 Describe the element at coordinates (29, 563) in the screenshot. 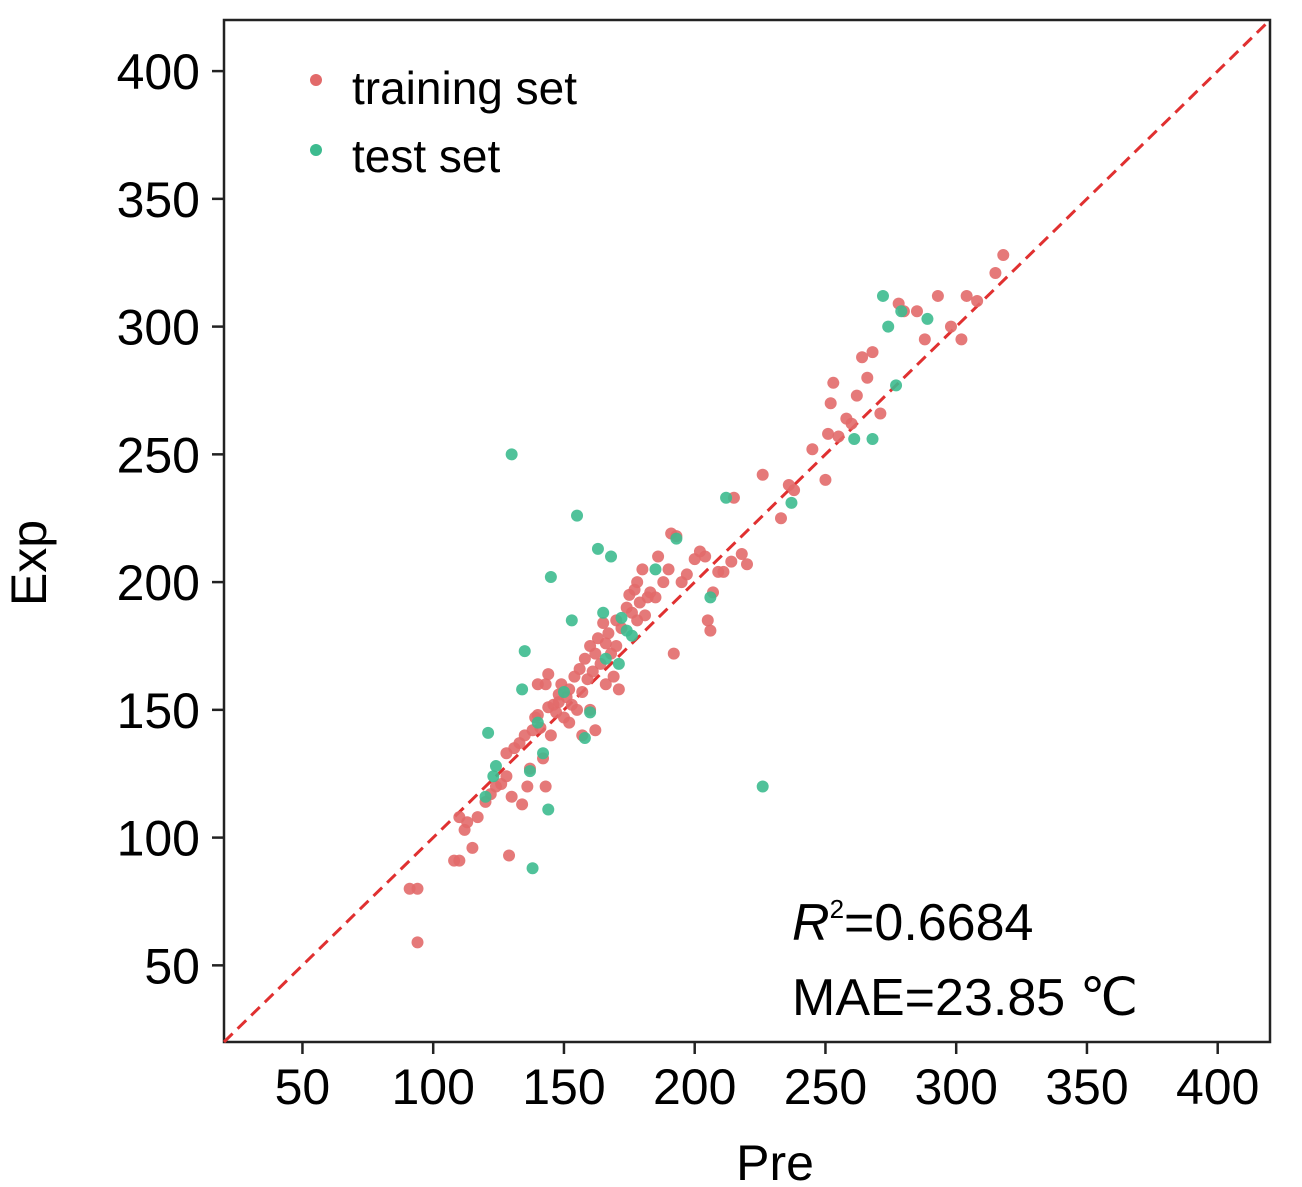

I see `y-axis-title: Exp` at that location.